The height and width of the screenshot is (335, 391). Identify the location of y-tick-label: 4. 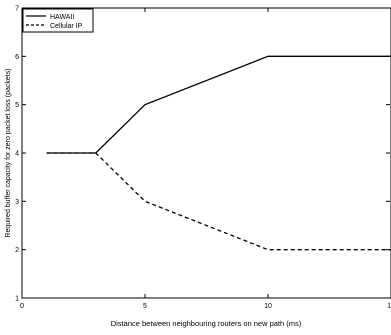
(17, 154).